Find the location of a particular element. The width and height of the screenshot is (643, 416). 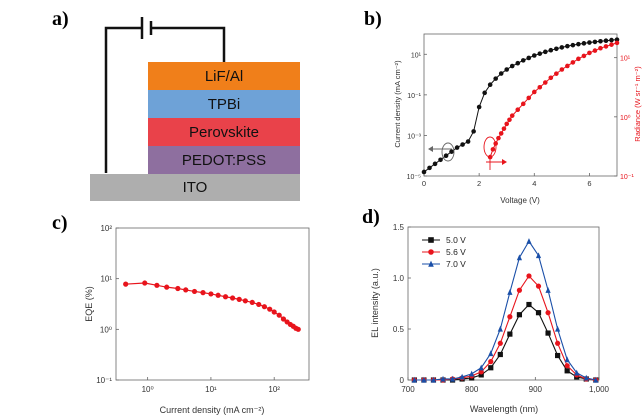

y-axis-label: EL intensity (a.u.) is located at coordinates (375, 303).